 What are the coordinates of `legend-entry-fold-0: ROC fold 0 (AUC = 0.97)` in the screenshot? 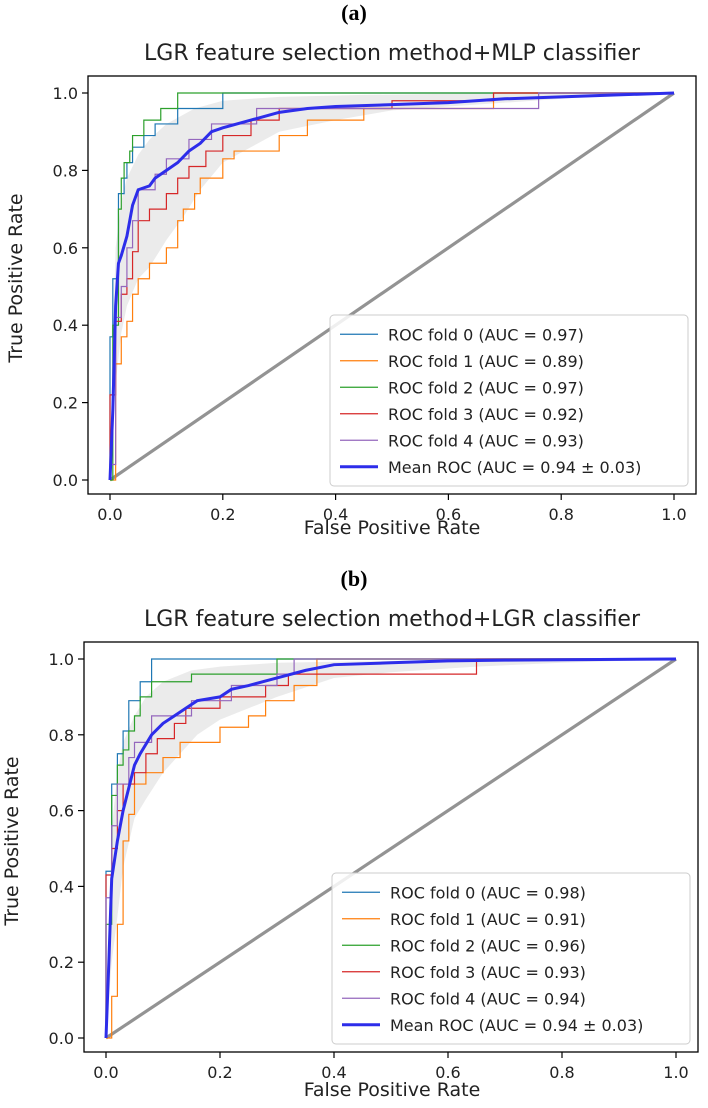 It's located at (486, 334).